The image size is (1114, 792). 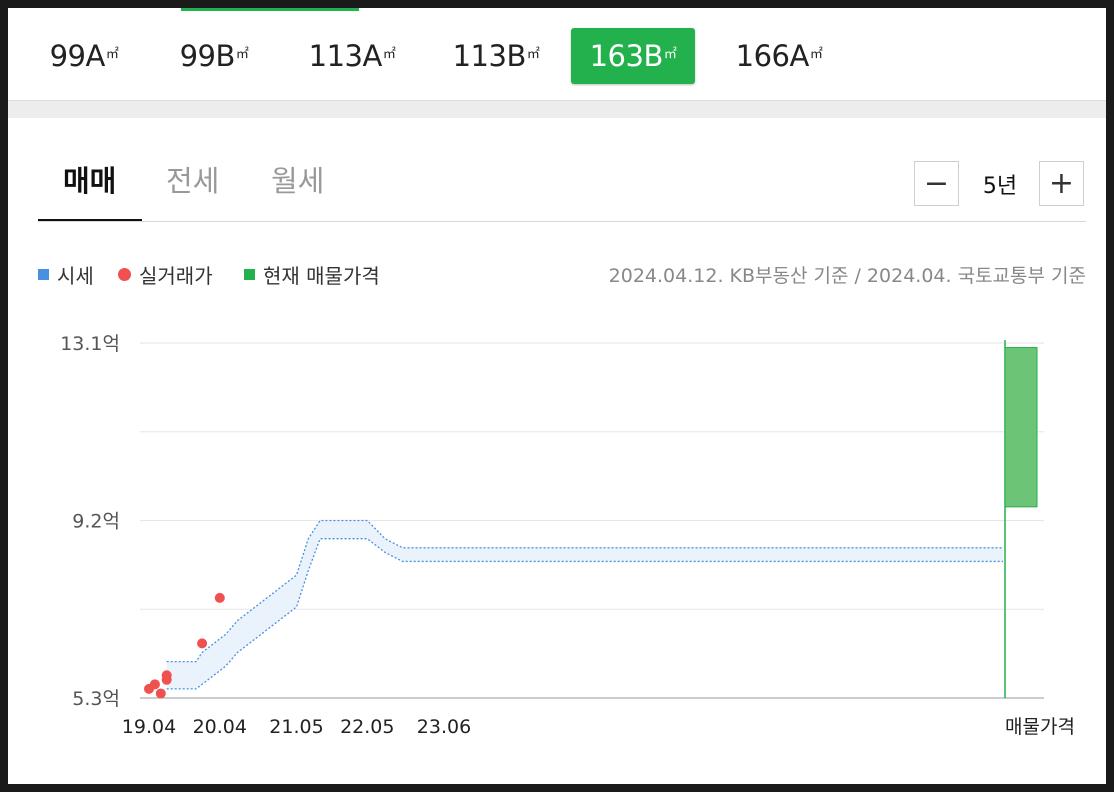 What do you see at coordinates (270, 9) in the screenshot?
I see `tab-scroll-indicator` at bounding box center [270, 9].